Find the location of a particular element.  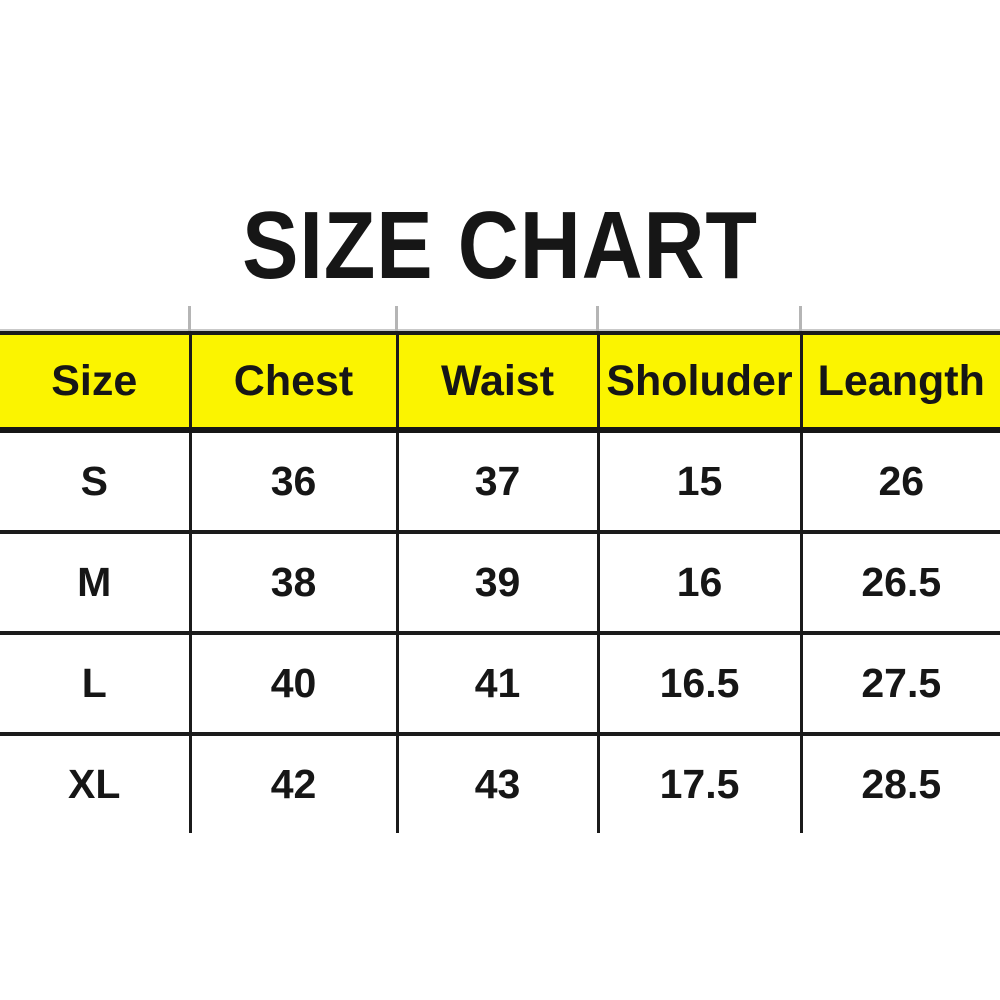

header-cell-chest: Chest is located at coordinates (292, 383).